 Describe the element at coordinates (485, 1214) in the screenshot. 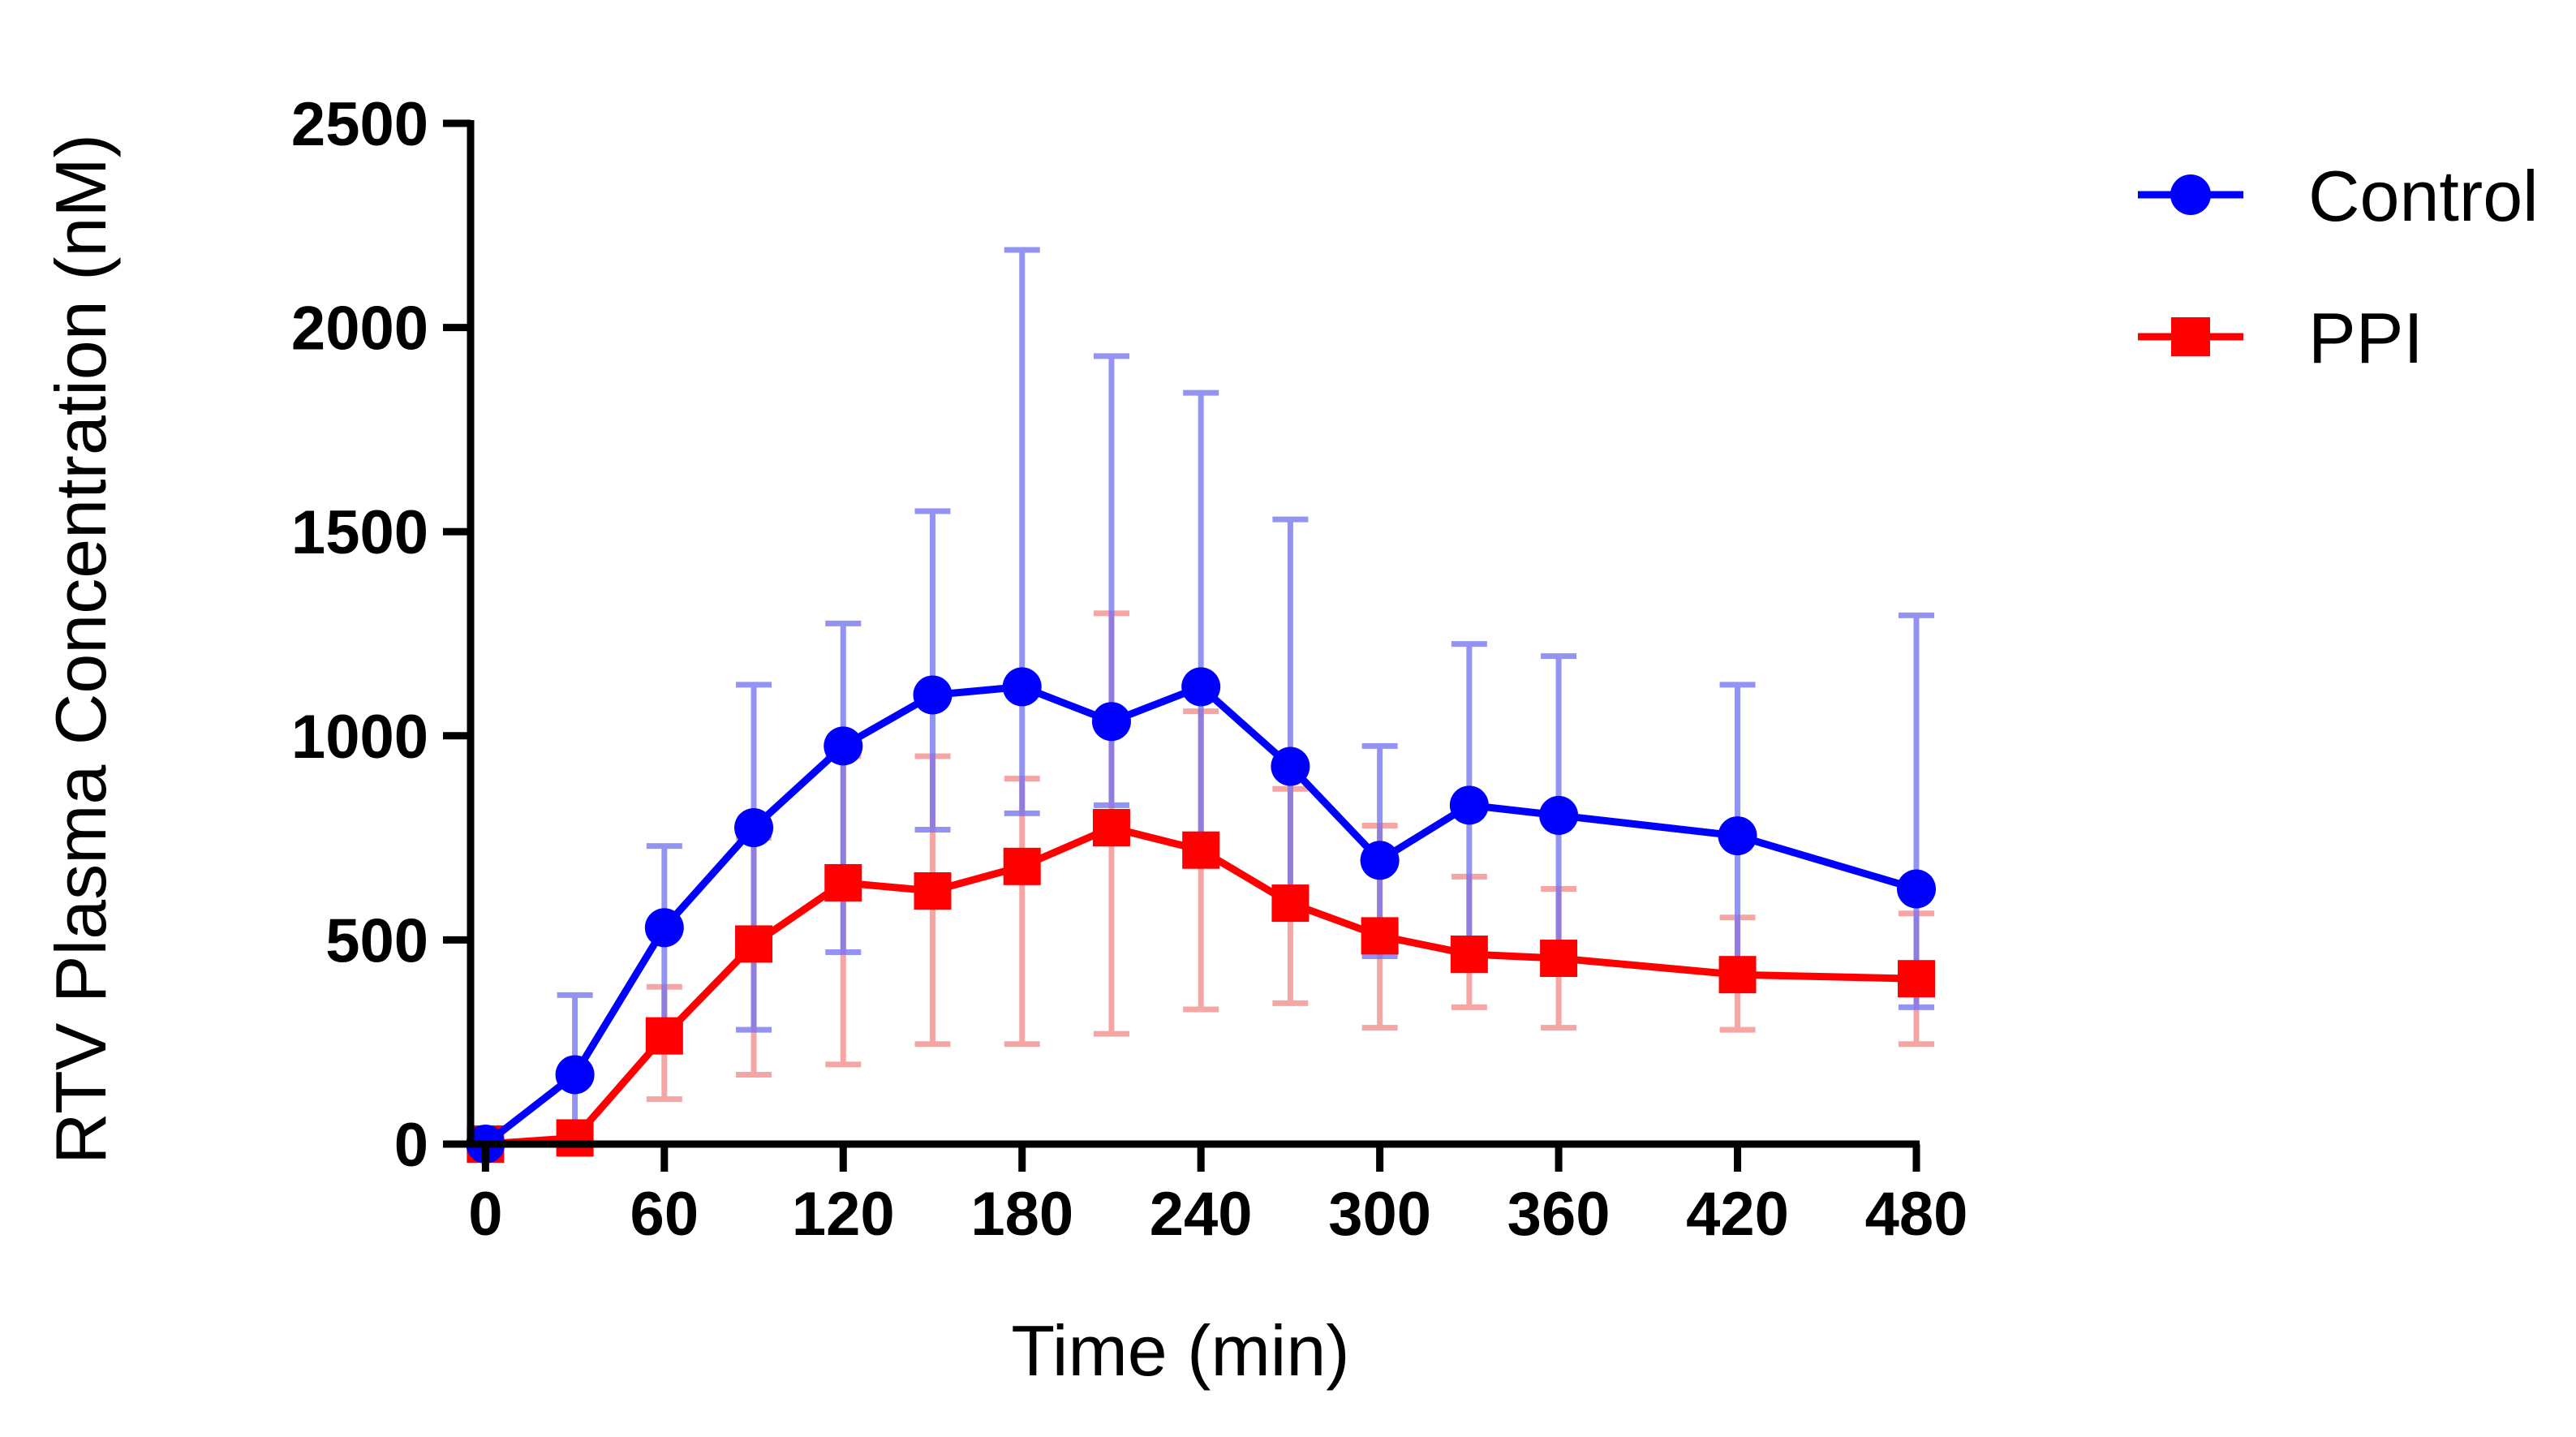

I see `x-tick-label: 0` at that location.